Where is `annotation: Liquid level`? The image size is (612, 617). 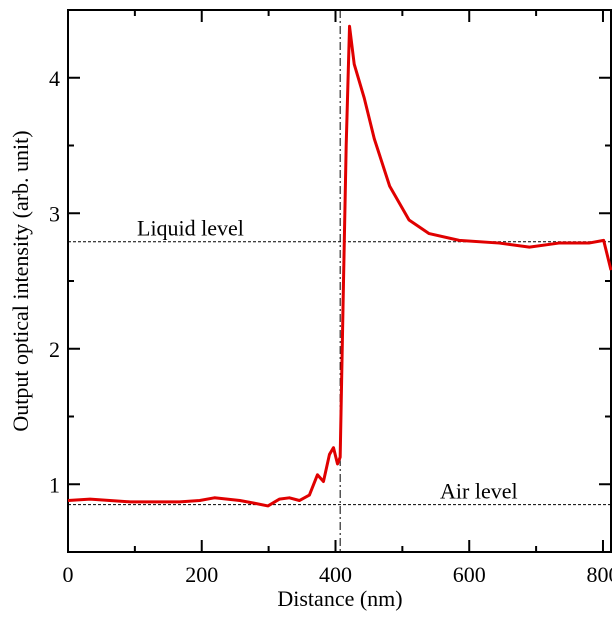 annotation: Liquid level is located at coordinates (190, 228).